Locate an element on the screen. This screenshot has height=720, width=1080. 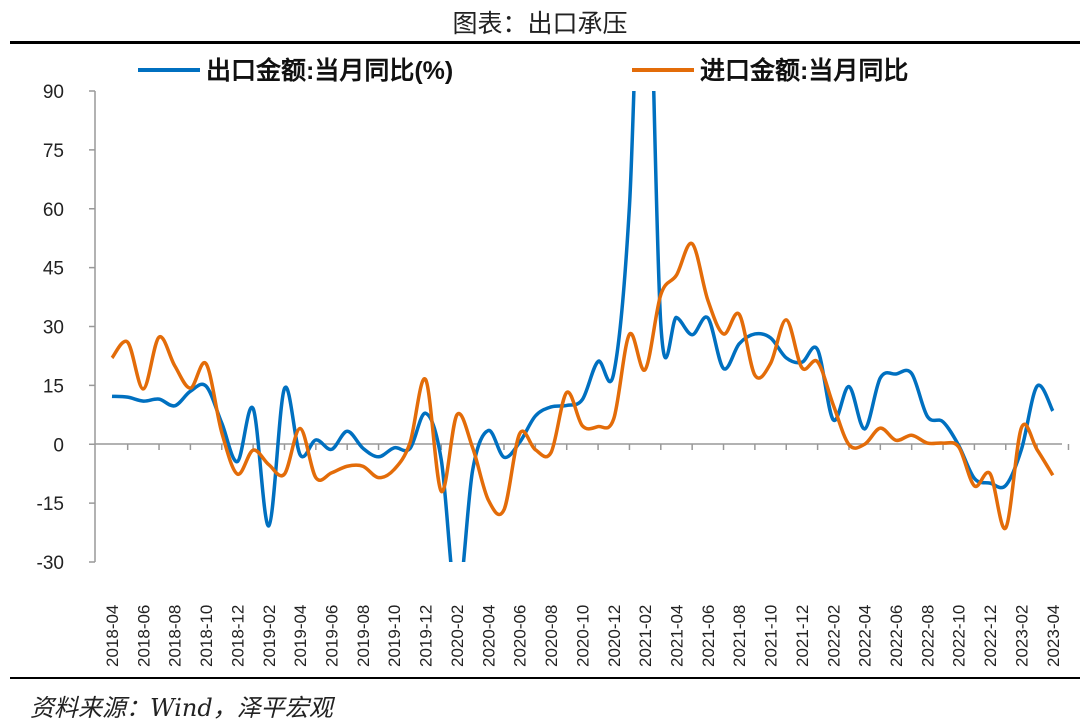
x-tick-label: 2022-12 is located at coordinates (990, 636).